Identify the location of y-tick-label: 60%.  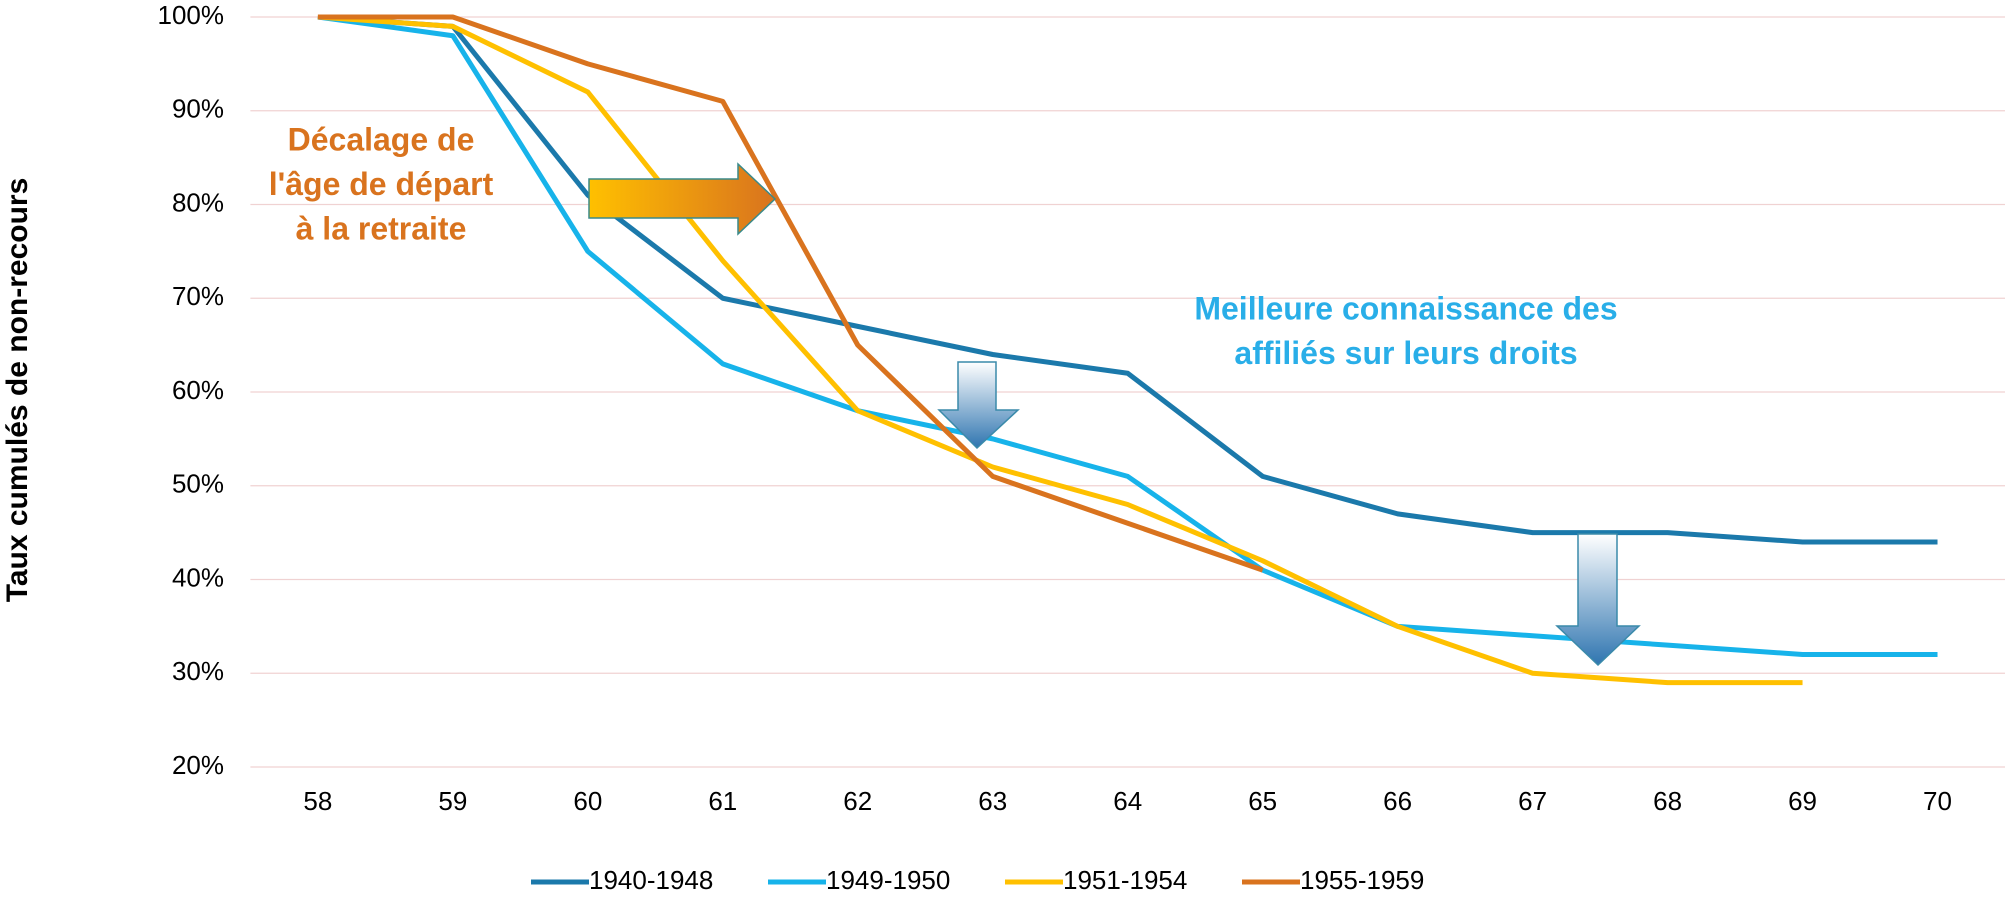
(198, 390).